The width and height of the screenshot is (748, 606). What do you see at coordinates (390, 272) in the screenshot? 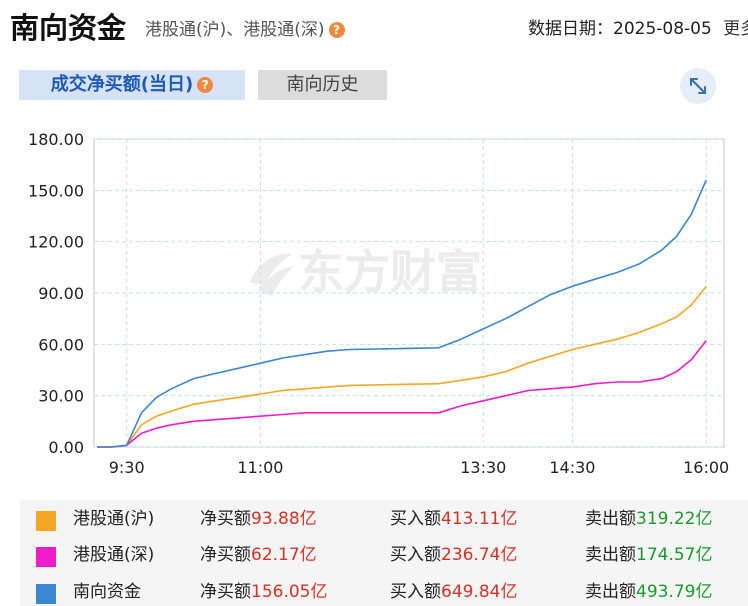
I see `watermark-text: 东方财富` at bounding box center [390, 272].